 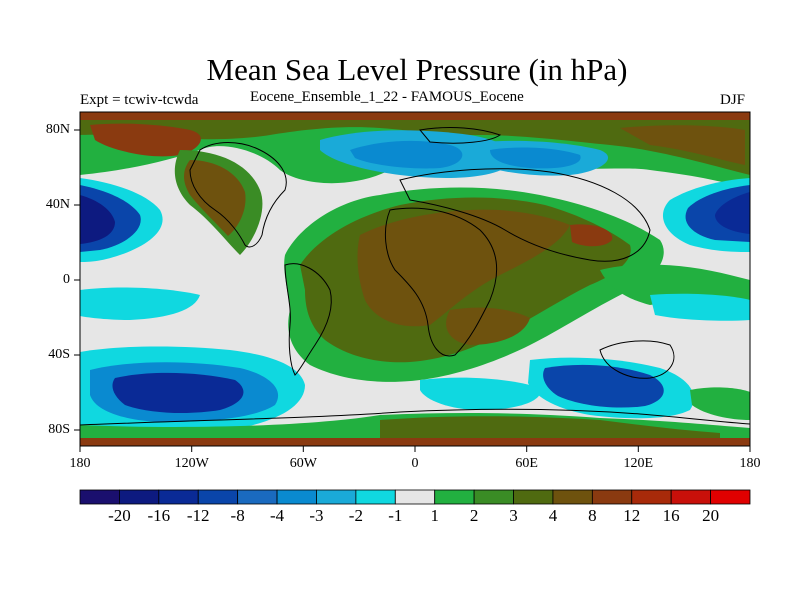 I want to click on north-america-high-core, so click(x=215, y=198).